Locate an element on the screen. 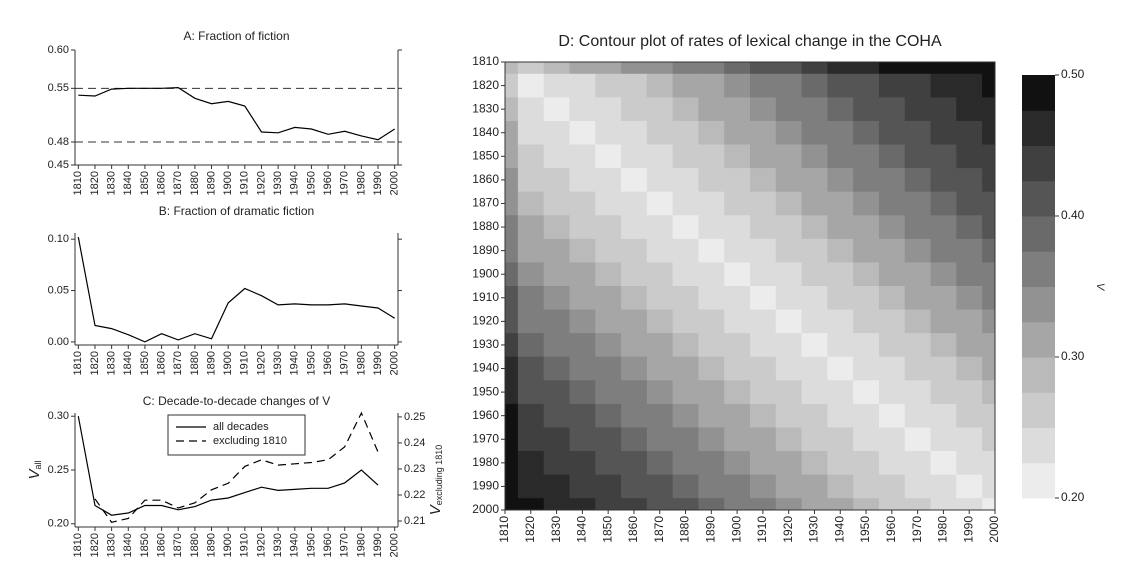 This screenshot has width=1134, height=576. x-tick-label: 1880 is located at coordinates (685, 529).